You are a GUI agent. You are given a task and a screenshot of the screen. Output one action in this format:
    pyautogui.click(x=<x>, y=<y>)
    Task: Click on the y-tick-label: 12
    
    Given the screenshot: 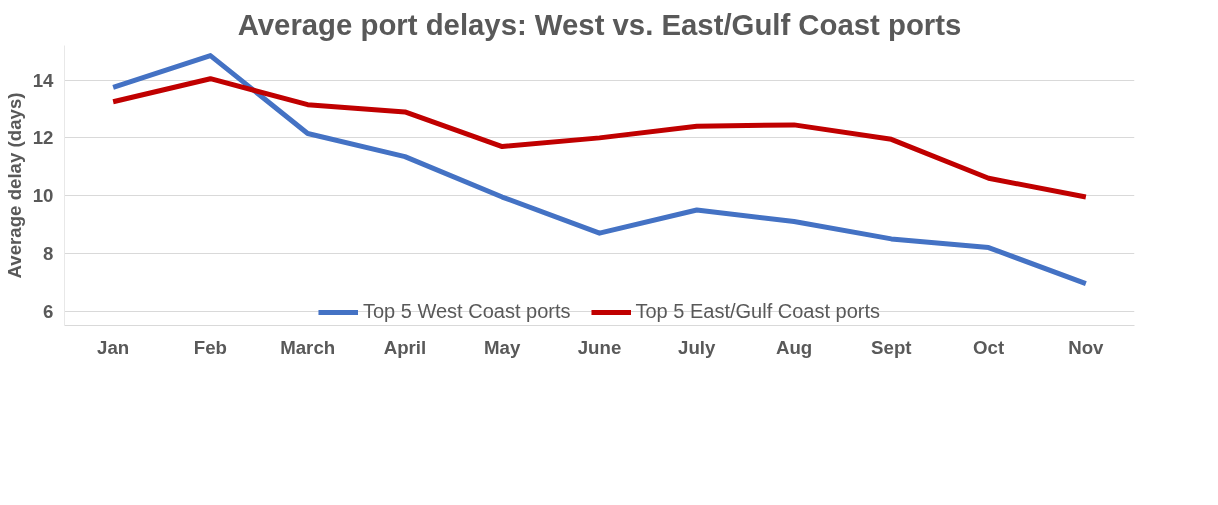 What is the action you would take?
    pyautogui.click(x=43, y=138)
    